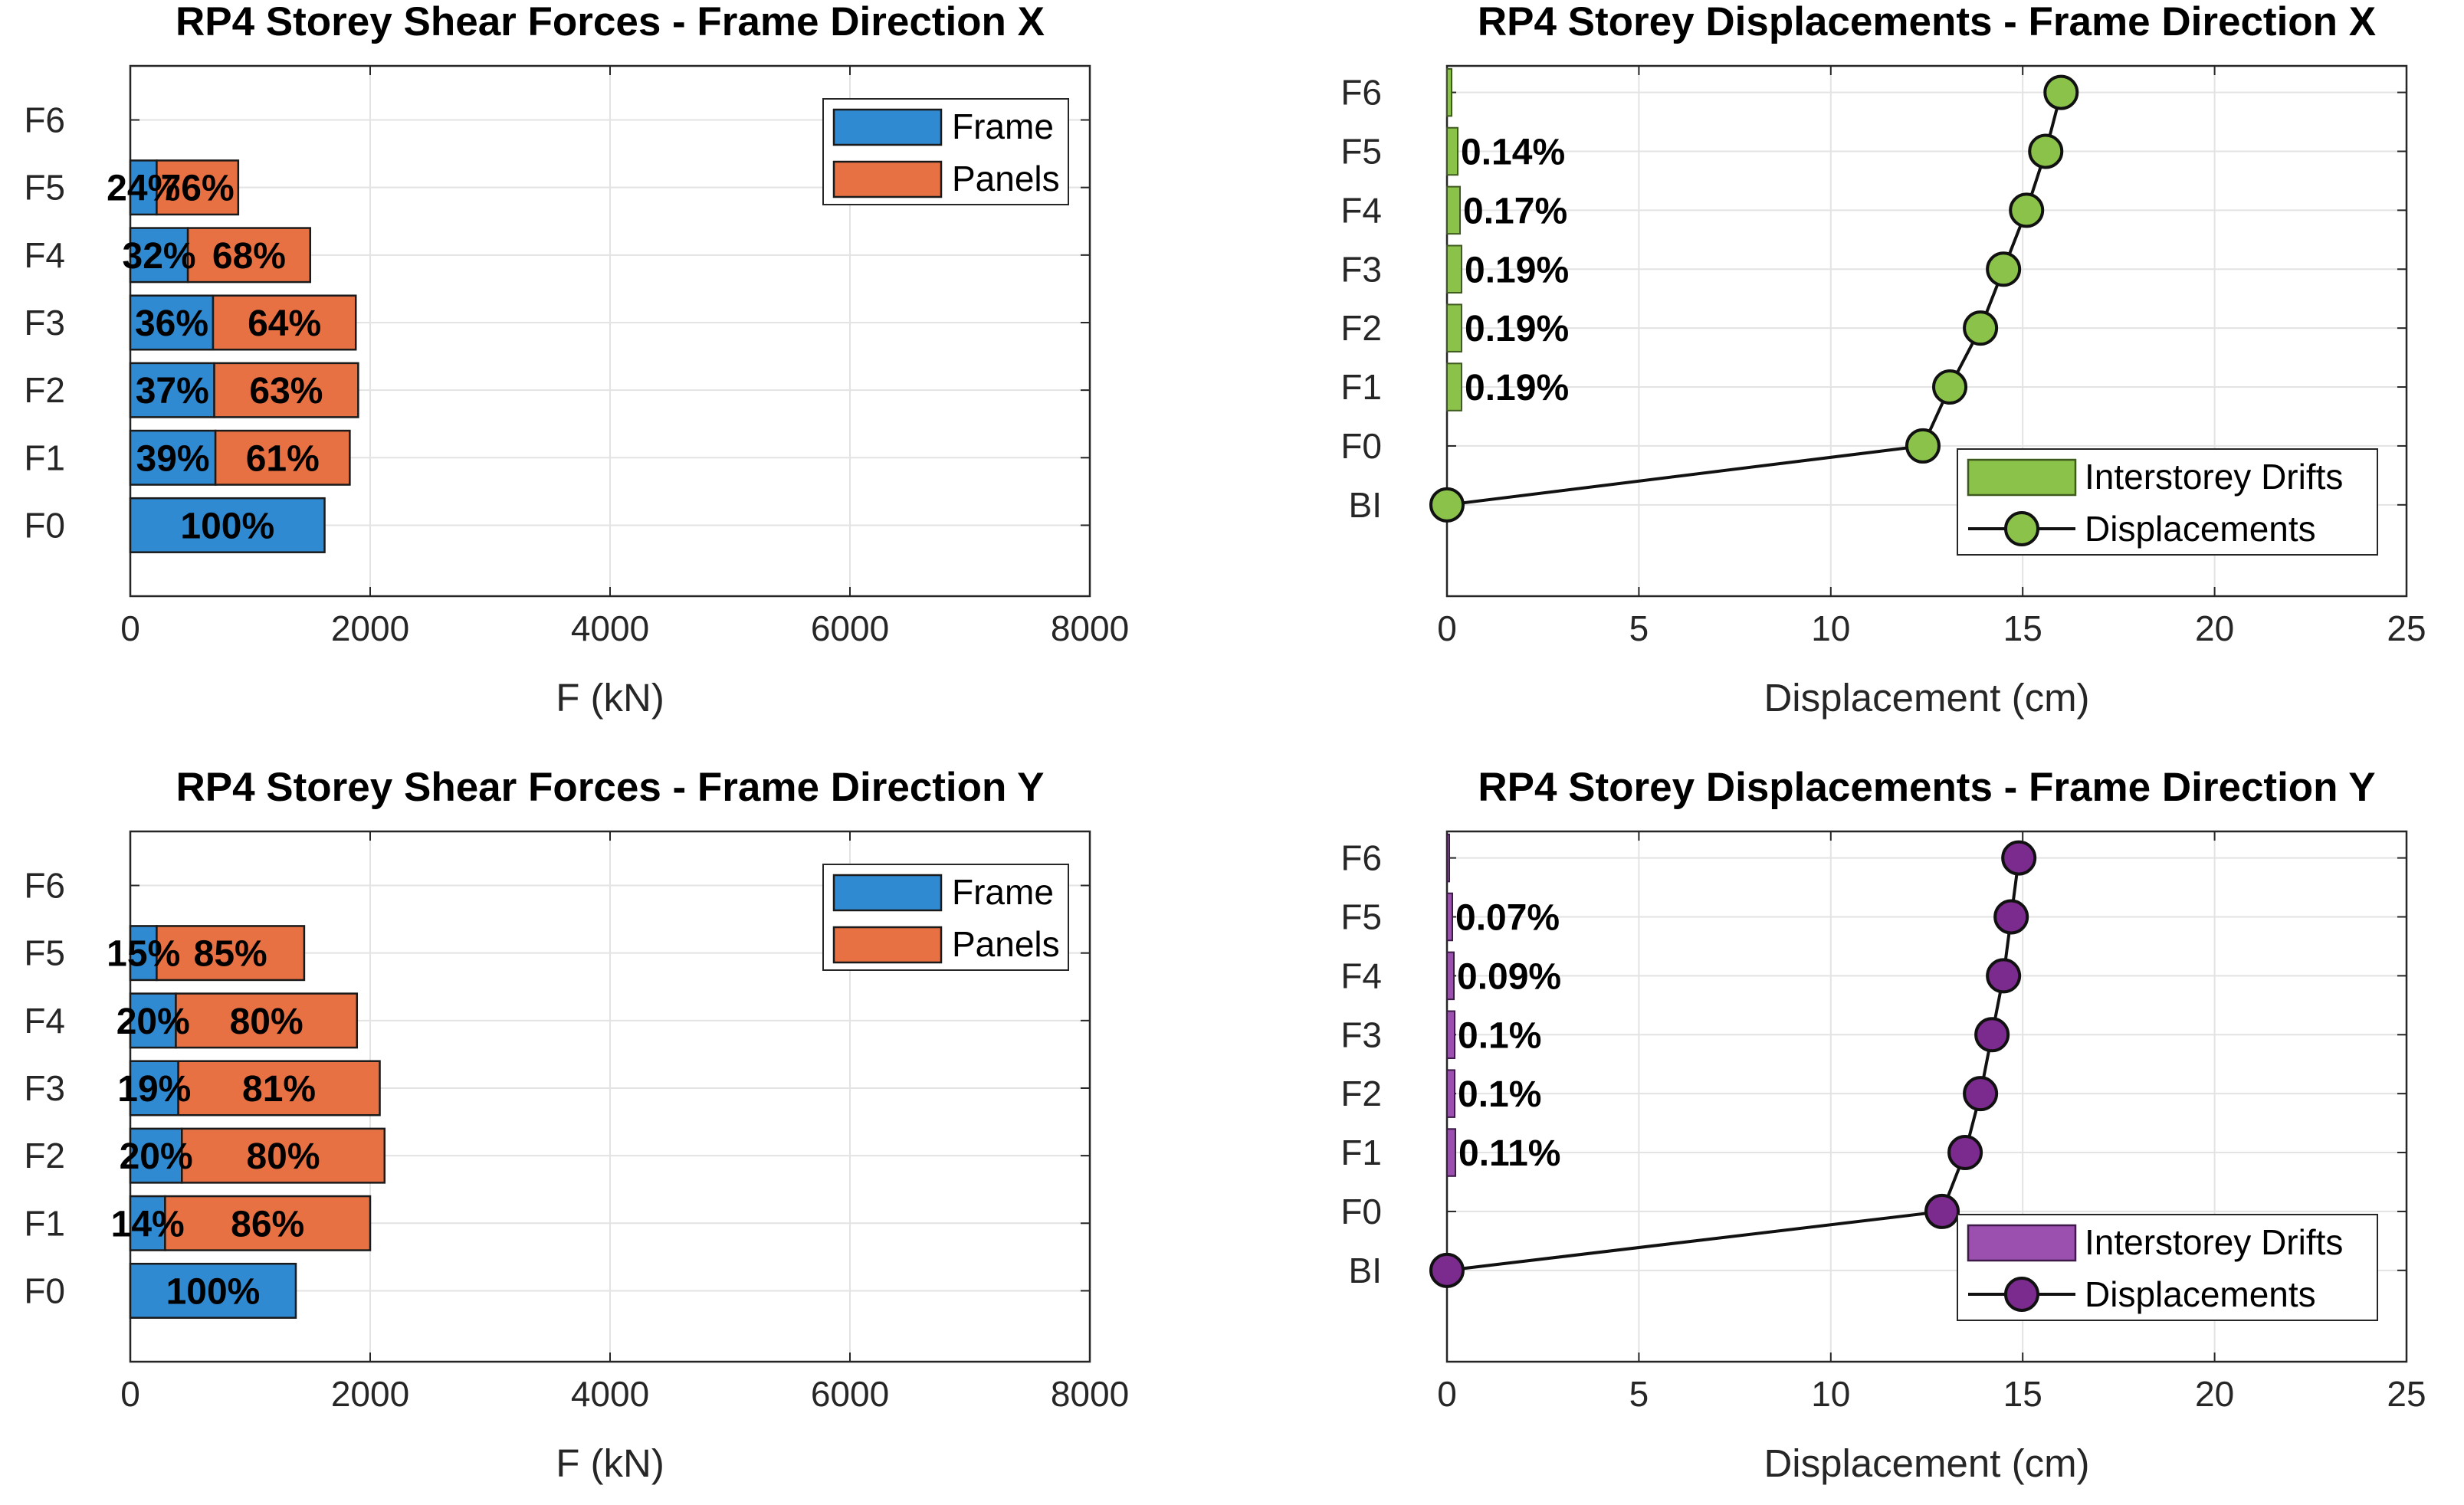 The image size is (2464, 1505). I want to click on x-tick-label: 2000, so click(370, 1394).